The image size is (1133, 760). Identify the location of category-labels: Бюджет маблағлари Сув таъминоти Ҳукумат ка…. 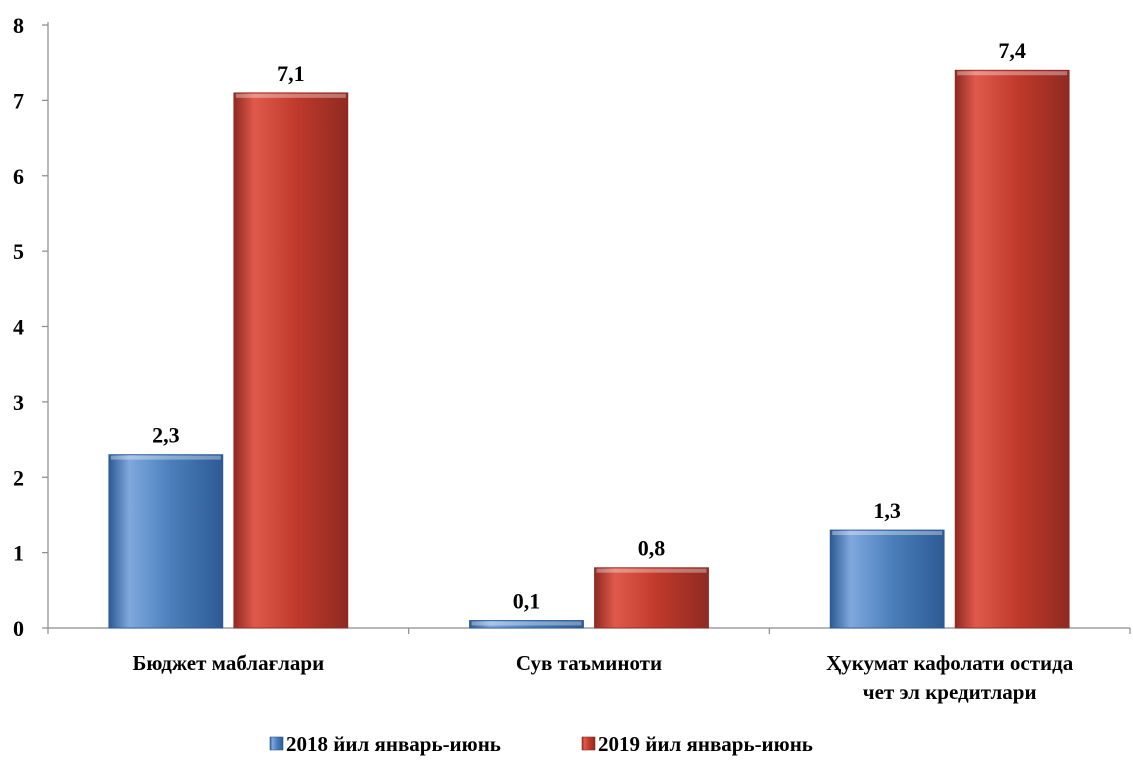
(602, 677).